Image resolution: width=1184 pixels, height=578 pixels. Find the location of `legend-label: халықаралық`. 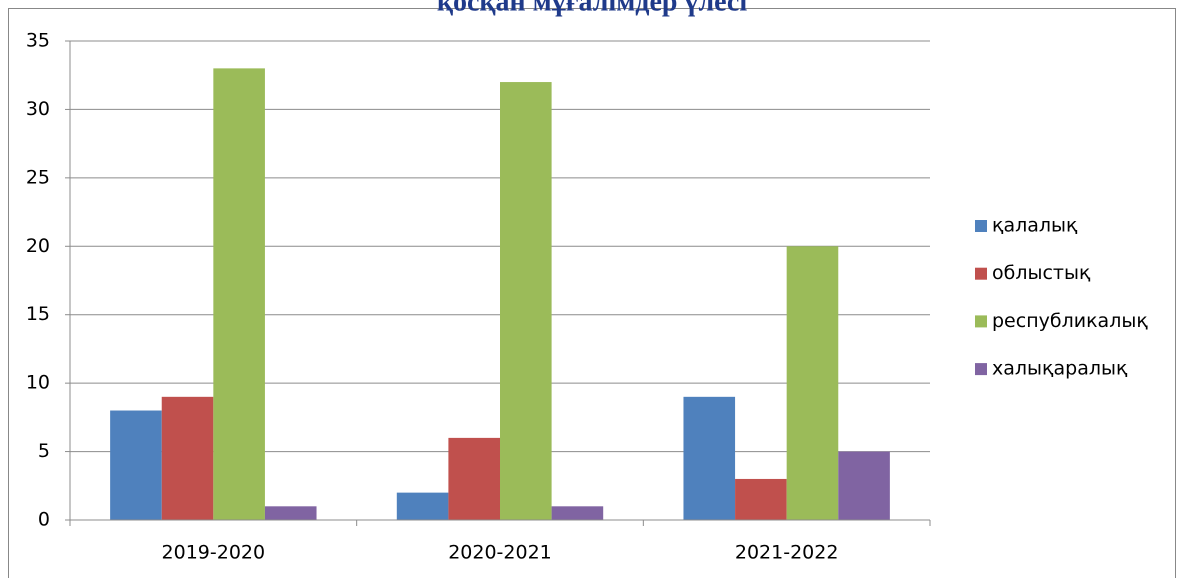

legend-label: халықаралық is located at coordinates (1060, 369).